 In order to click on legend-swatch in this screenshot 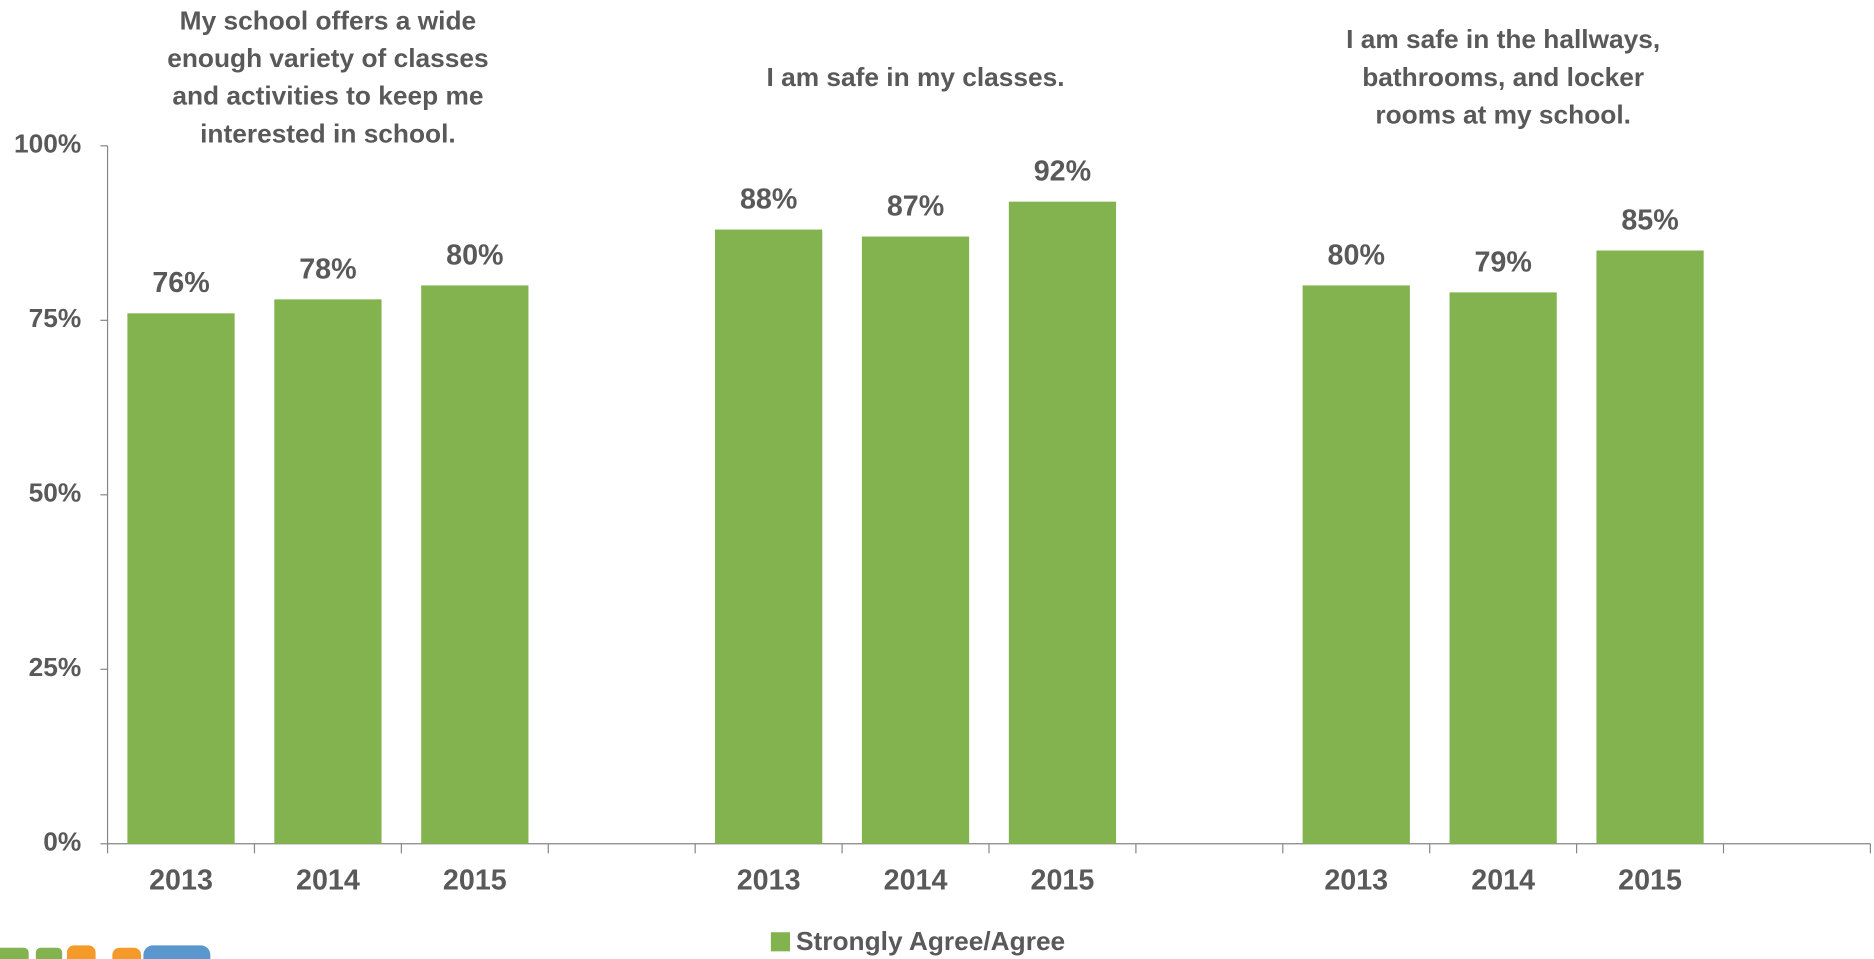, I will do `click(780, 942)`.